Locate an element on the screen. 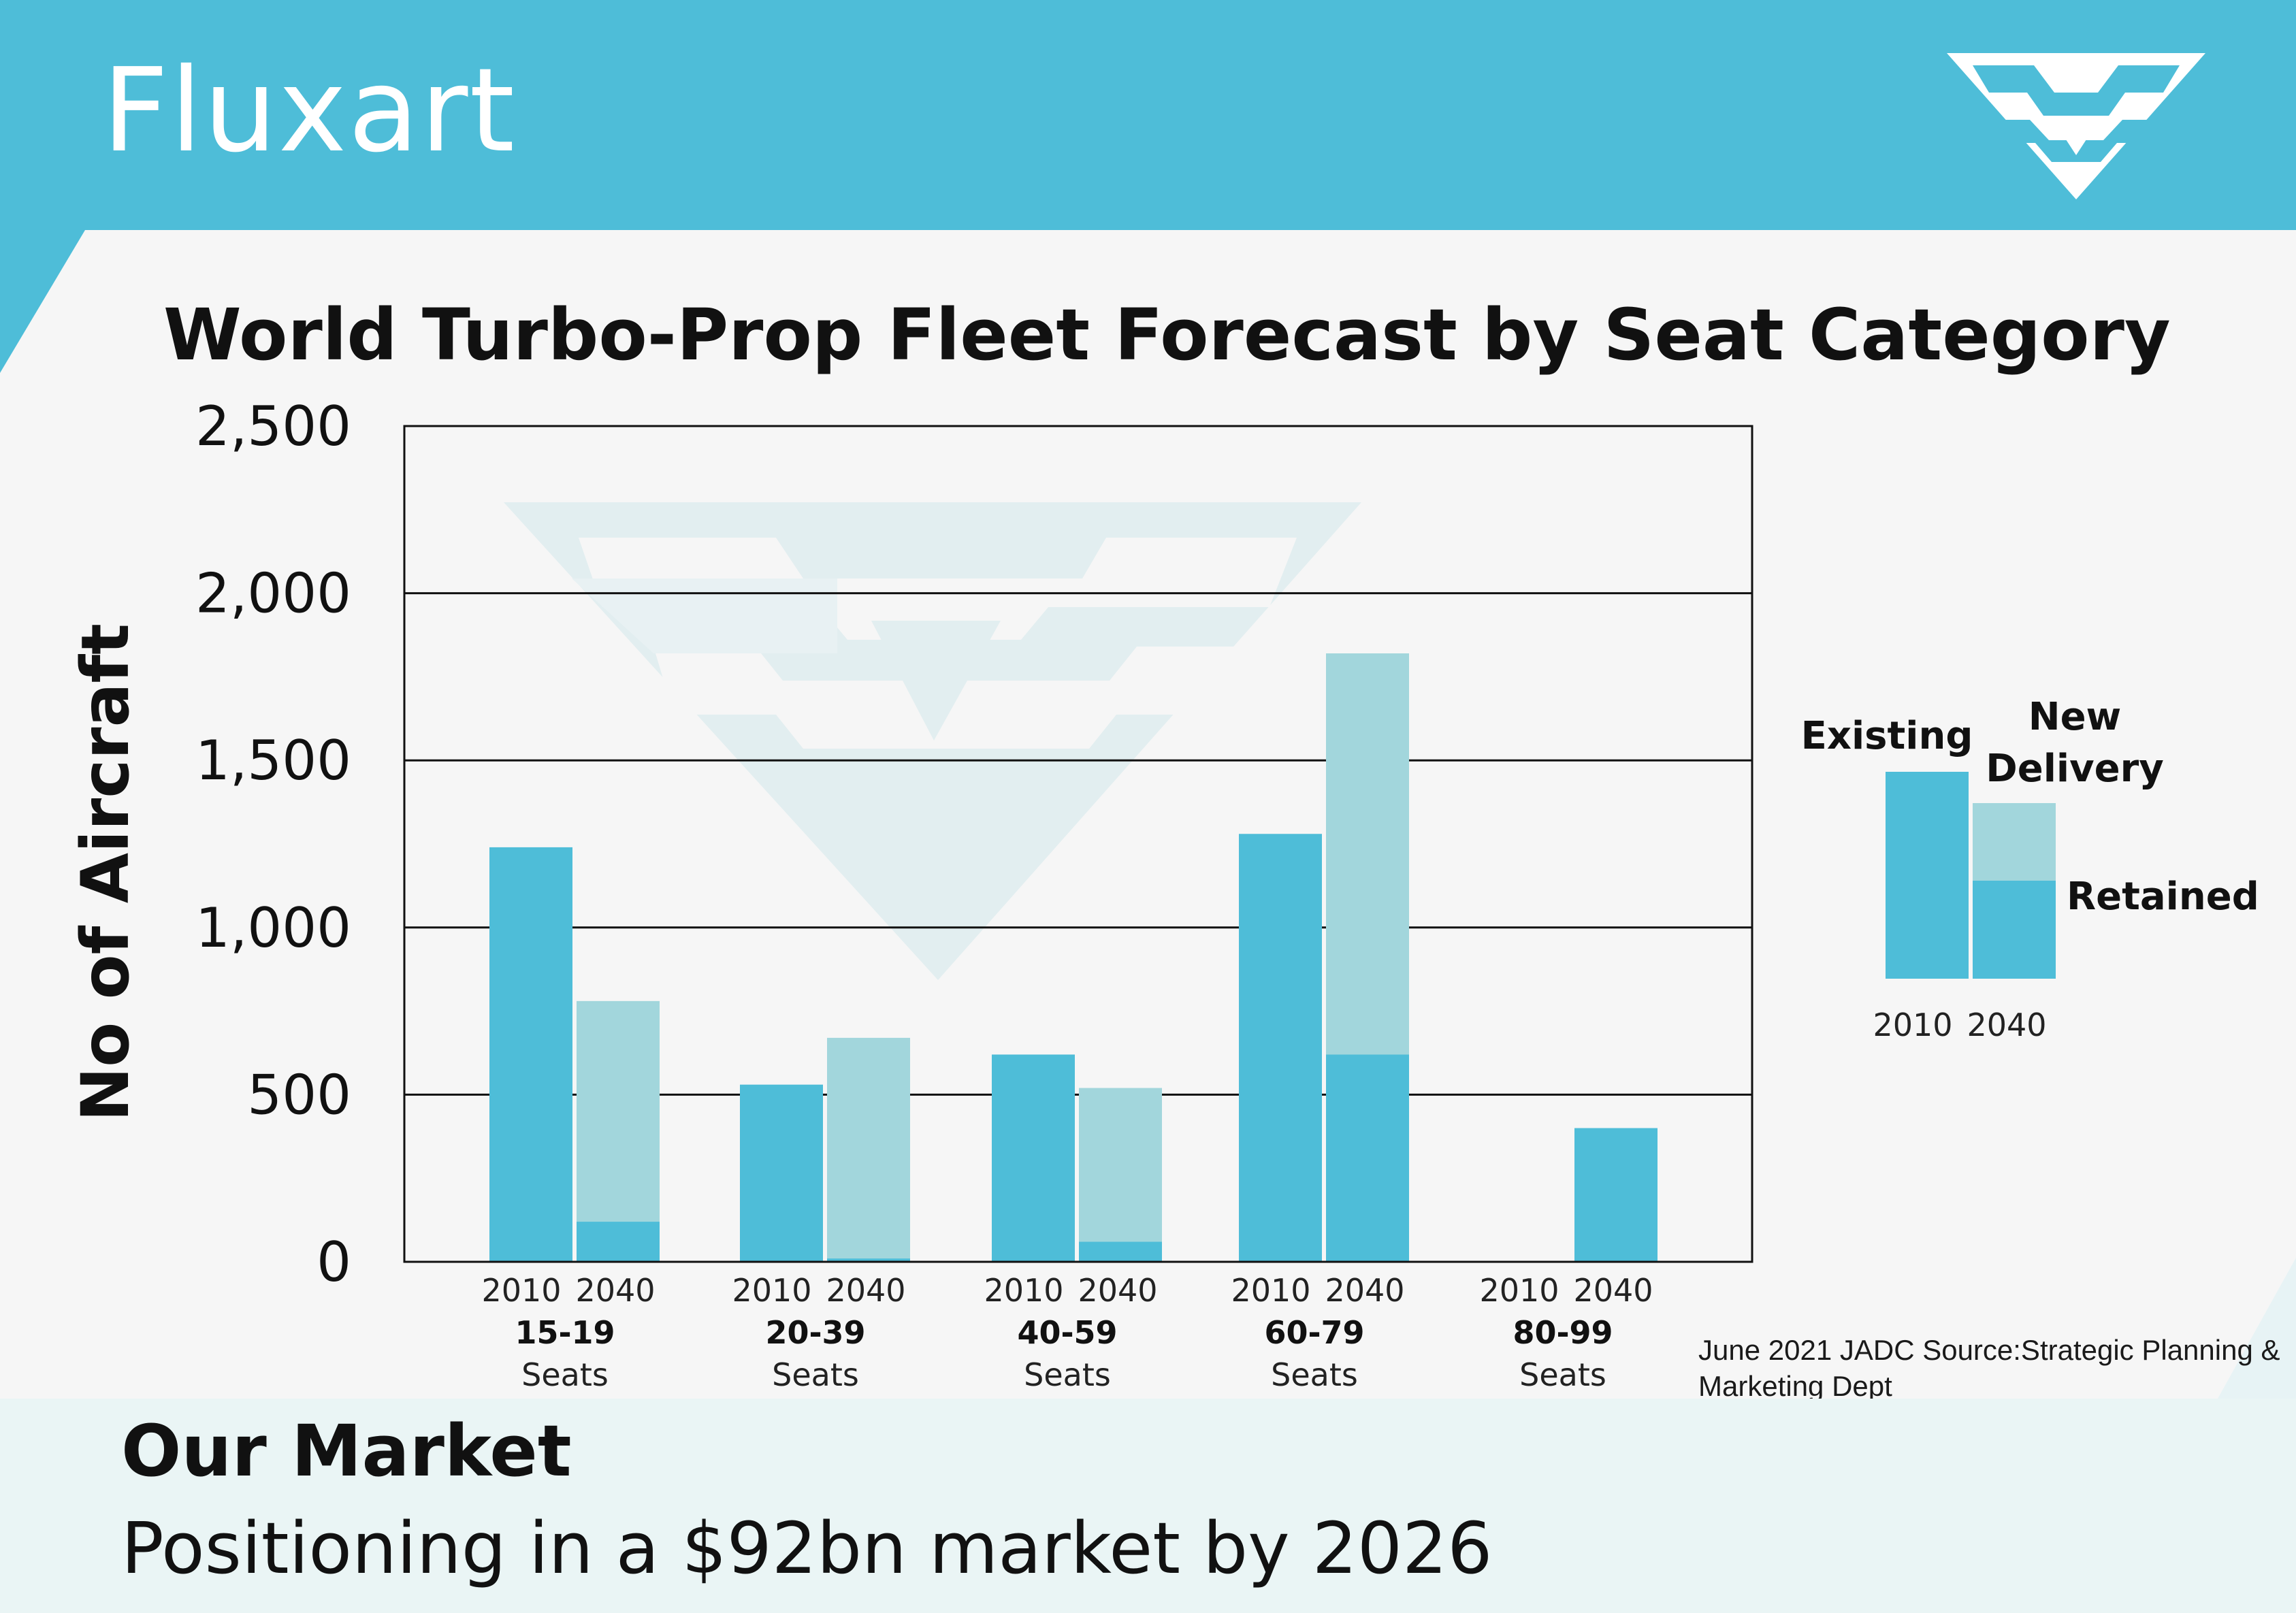 This screenshot has height=1613, width=2296. legend-year-b: 2040 is located at coordinates (2006, 1025).